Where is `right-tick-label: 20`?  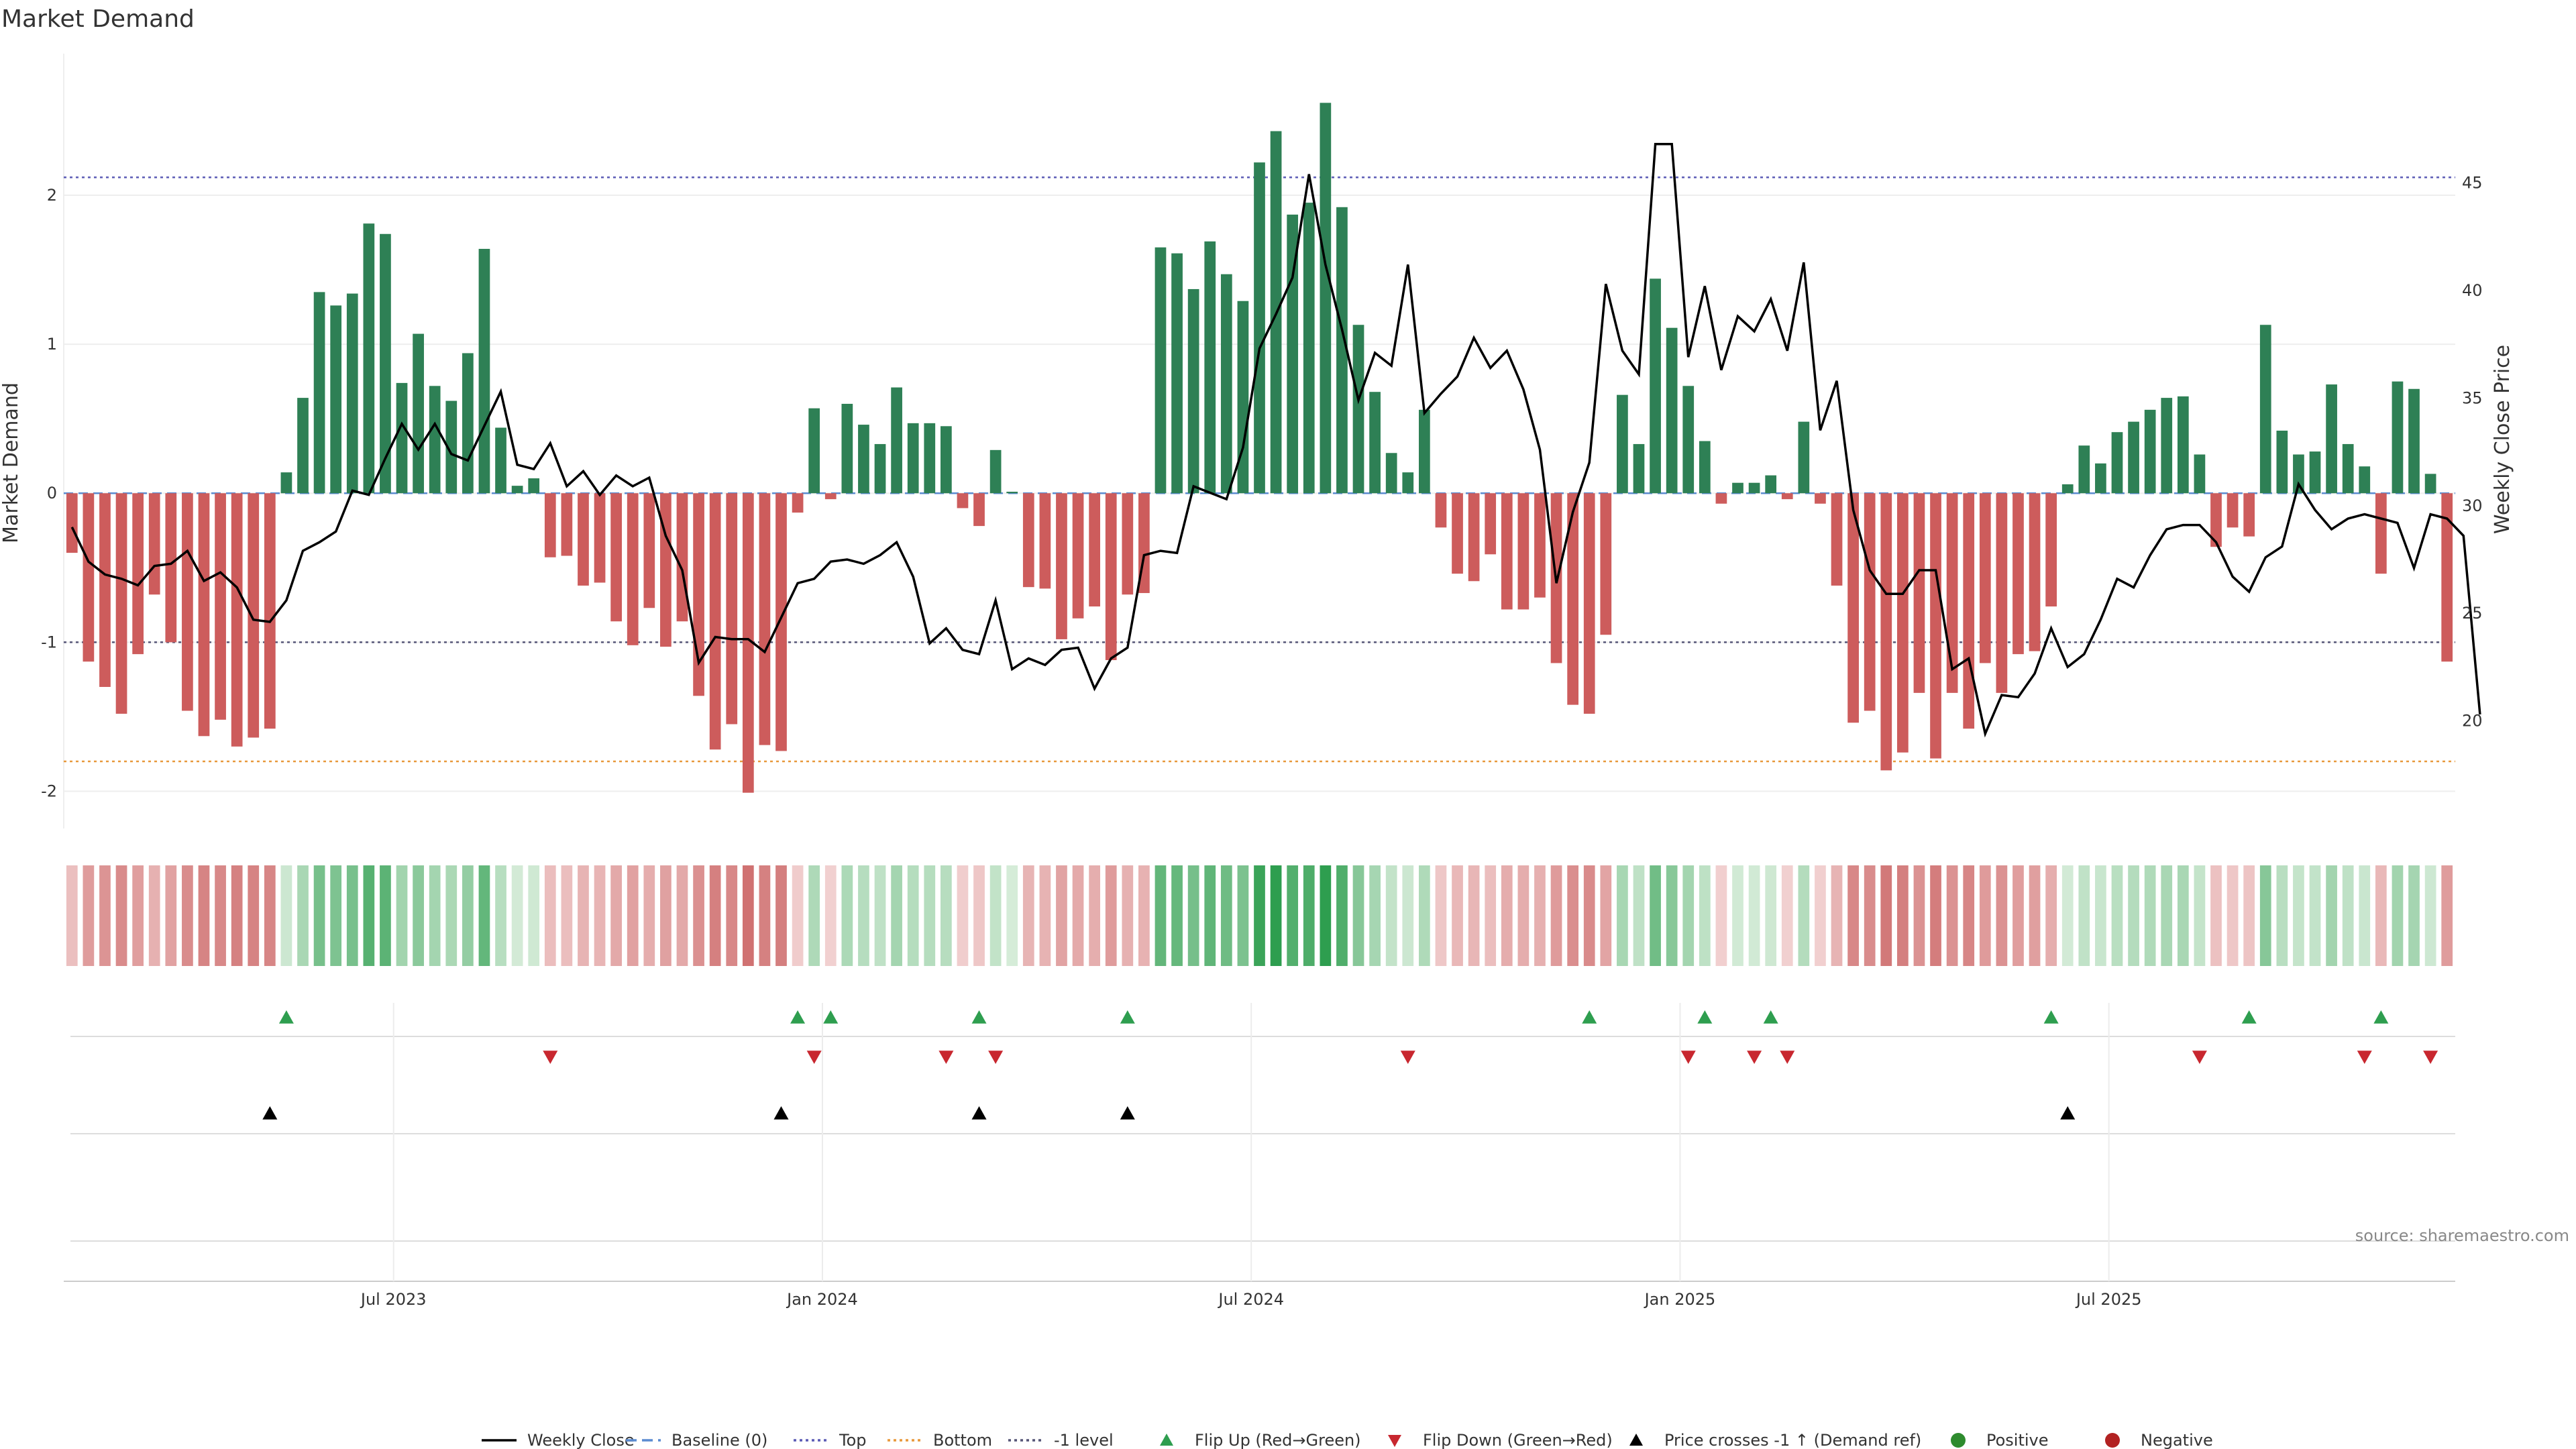
right-tick-label: 20 is located at coordinates (2472, 721).